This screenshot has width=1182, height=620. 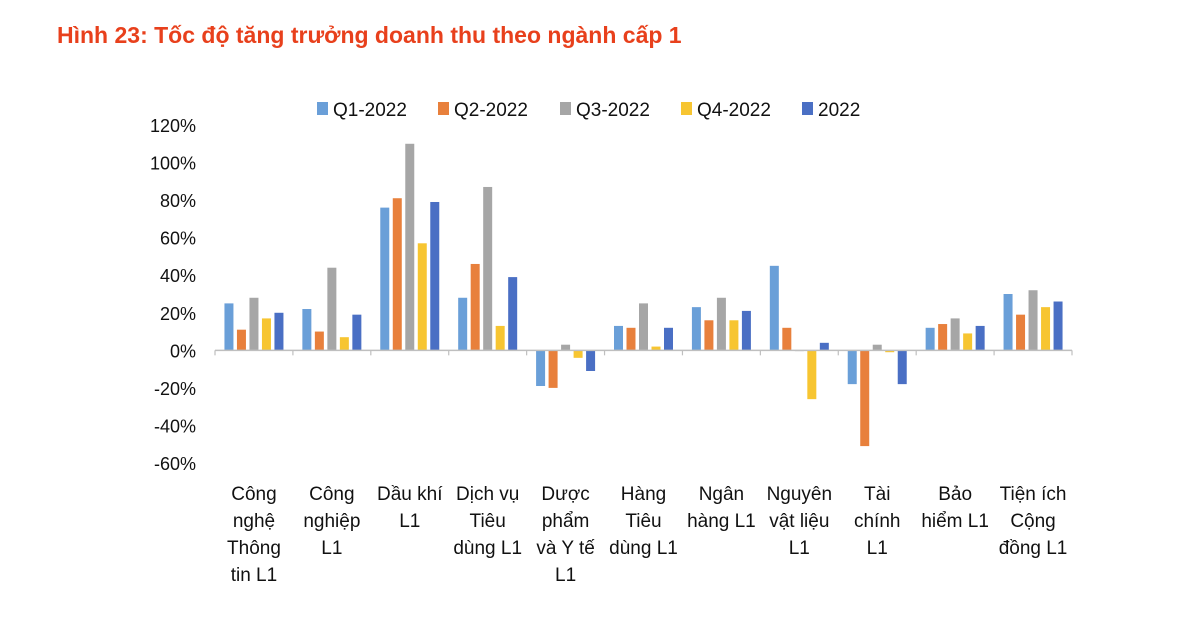 I want to click on x-category-label: Công nghệ Thông tin L1, so click(x=254, y=535).